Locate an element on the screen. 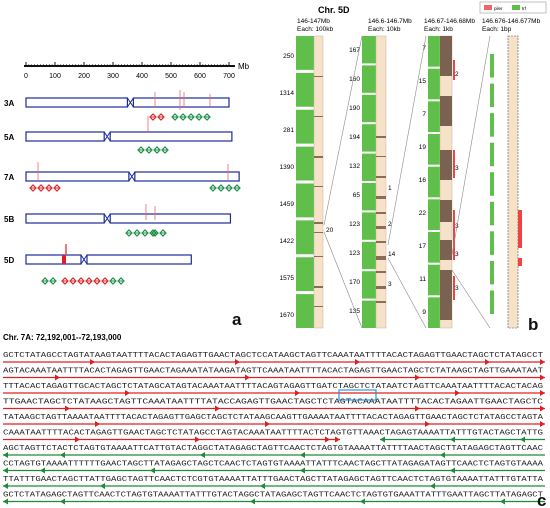 The height and width of the screenshot is (508, 550). panel-c-title: Chr. 7A: 72,192,001--72,193,000 is located at coordinates (62, 337).